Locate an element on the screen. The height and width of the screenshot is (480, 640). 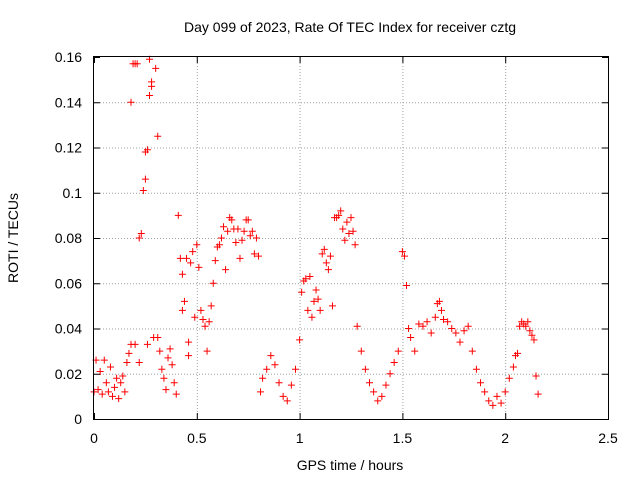
x-tick-label: 0 is located at coordinates (94, 438).